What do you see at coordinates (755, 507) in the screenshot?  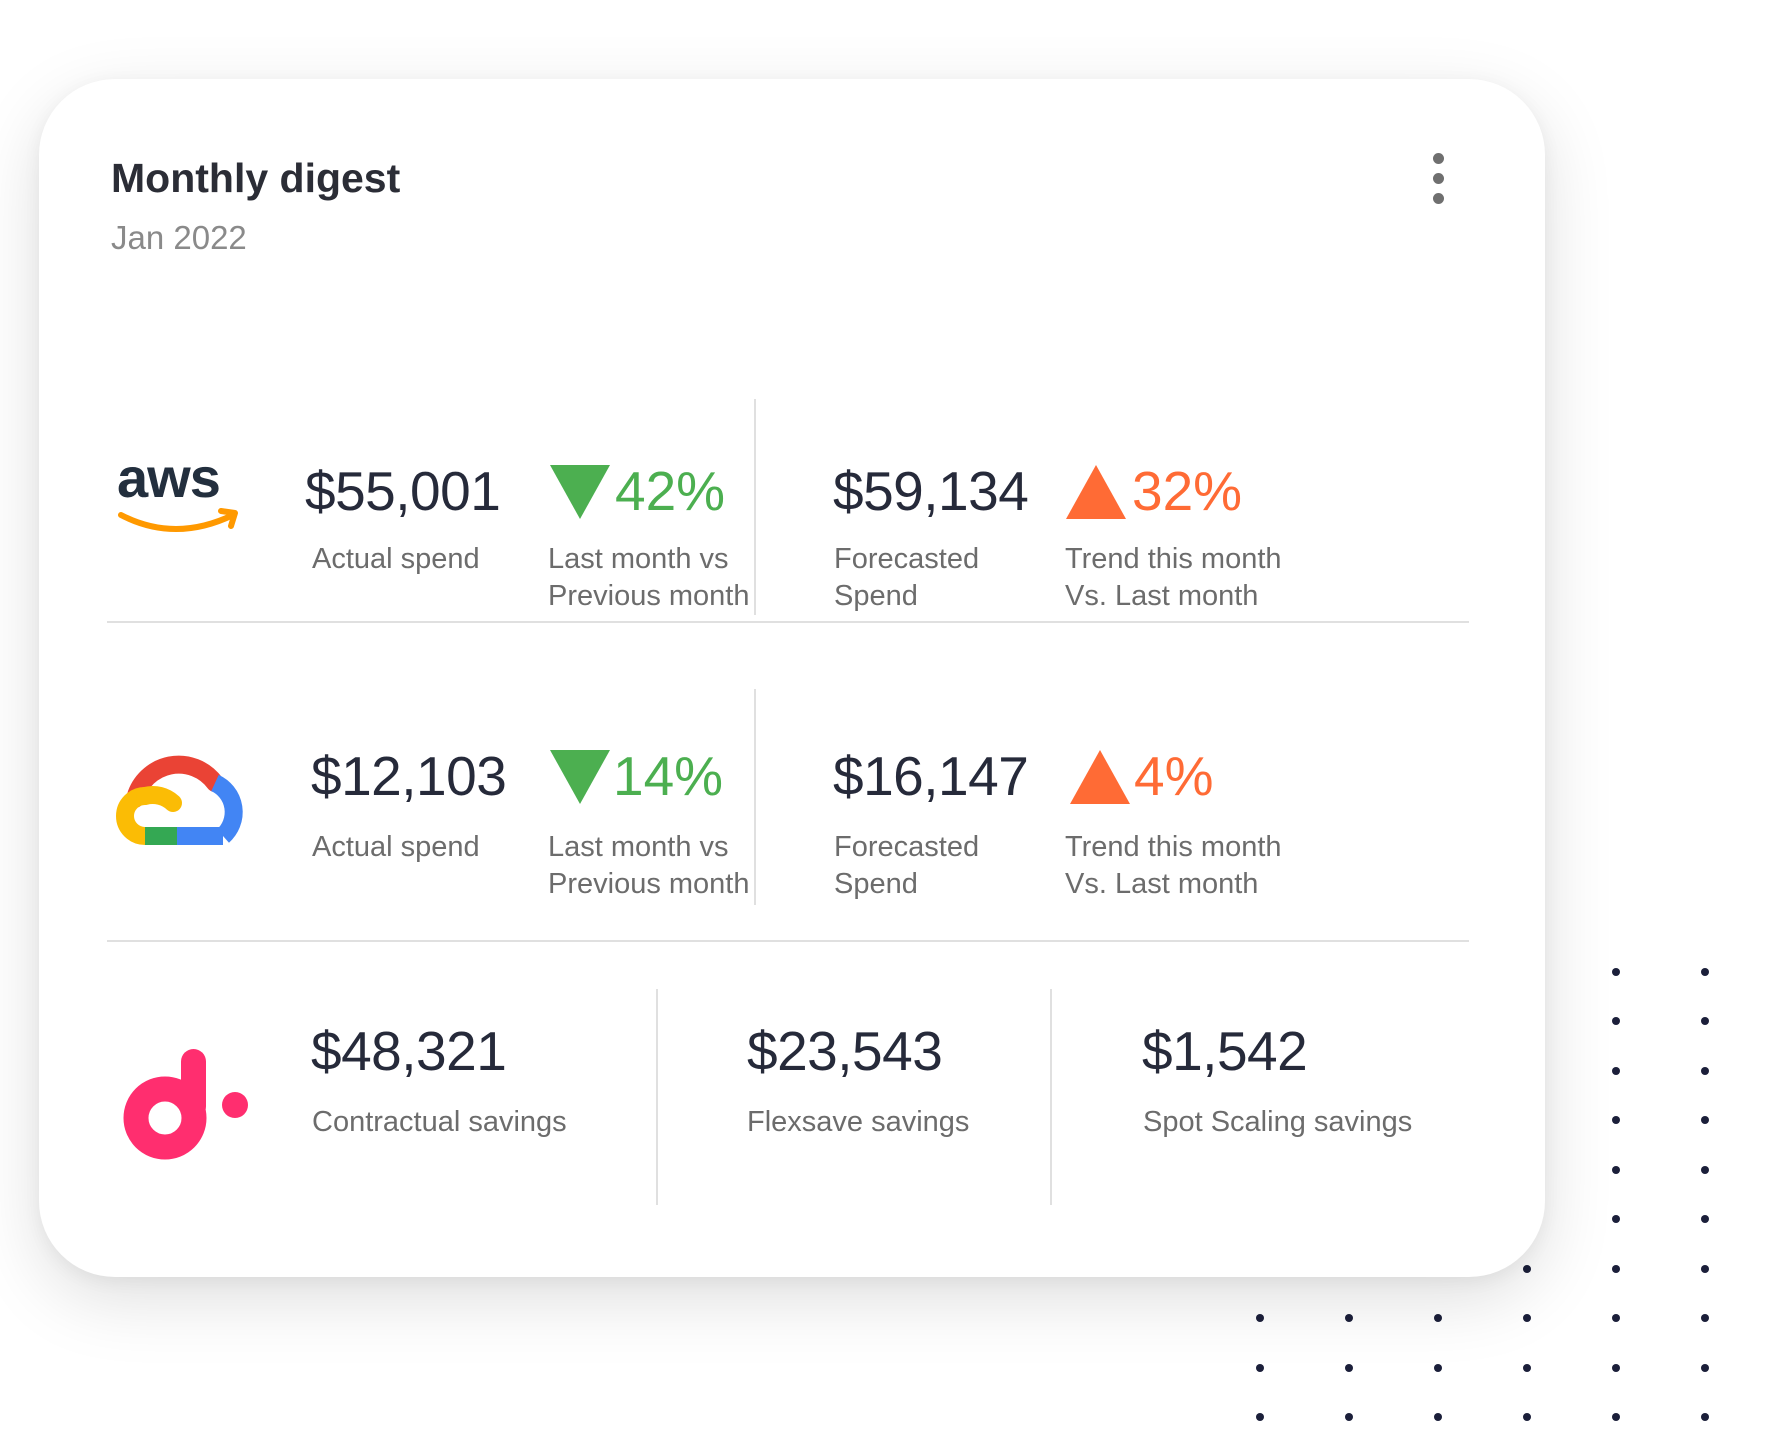 I see `aws-divider` at bounding box center [755, 507].